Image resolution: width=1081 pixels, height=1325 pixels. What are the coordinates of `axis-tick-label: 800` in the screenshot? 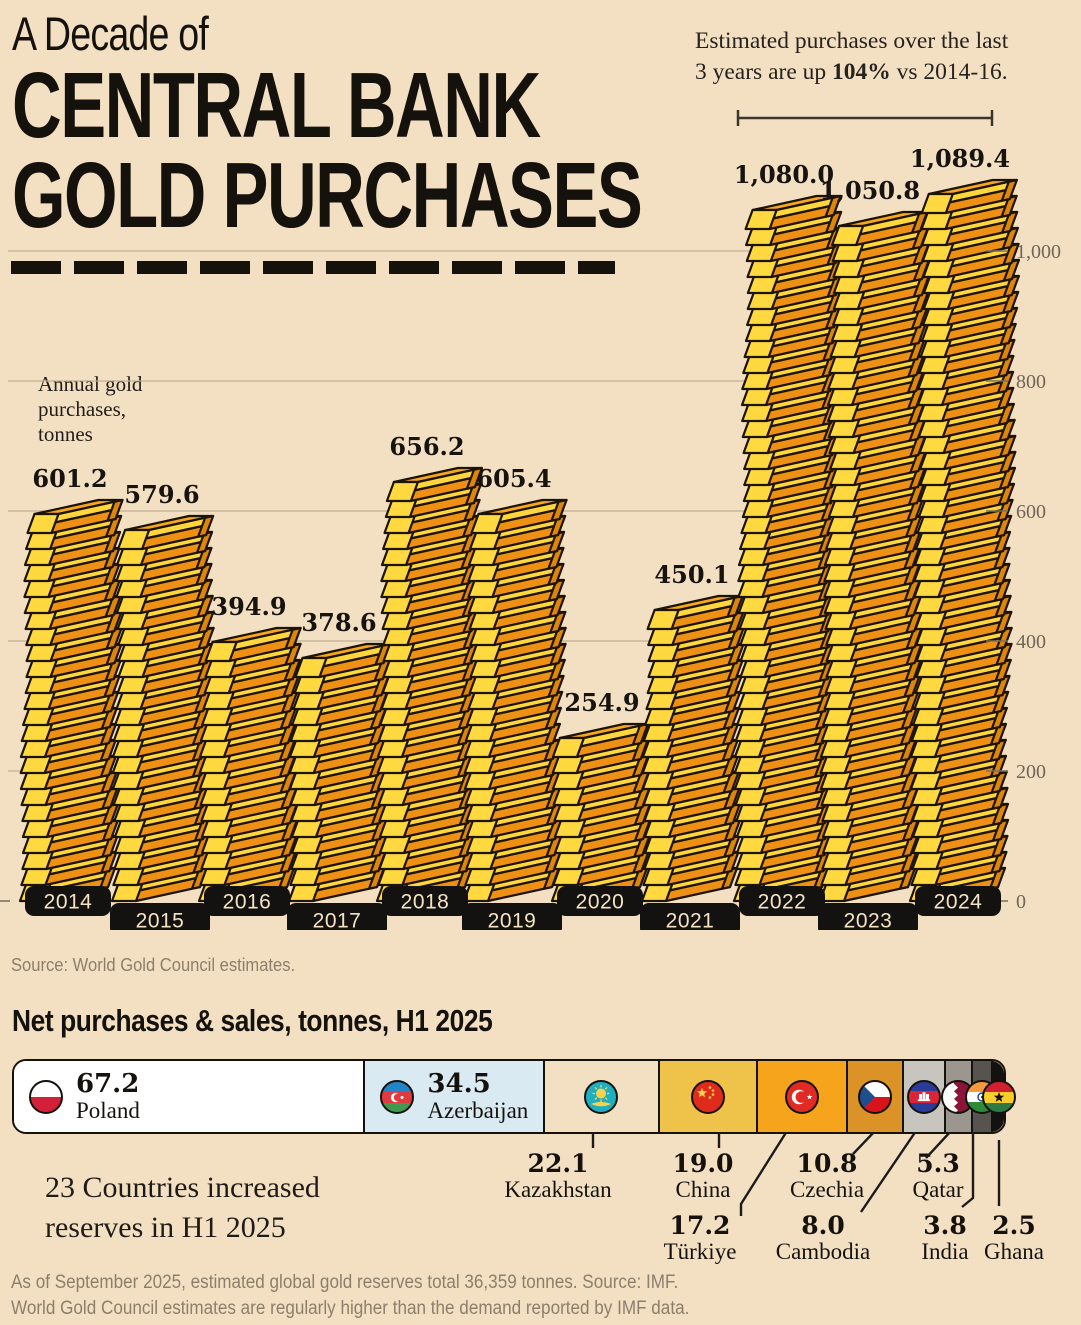 It's located at (1031, 382).